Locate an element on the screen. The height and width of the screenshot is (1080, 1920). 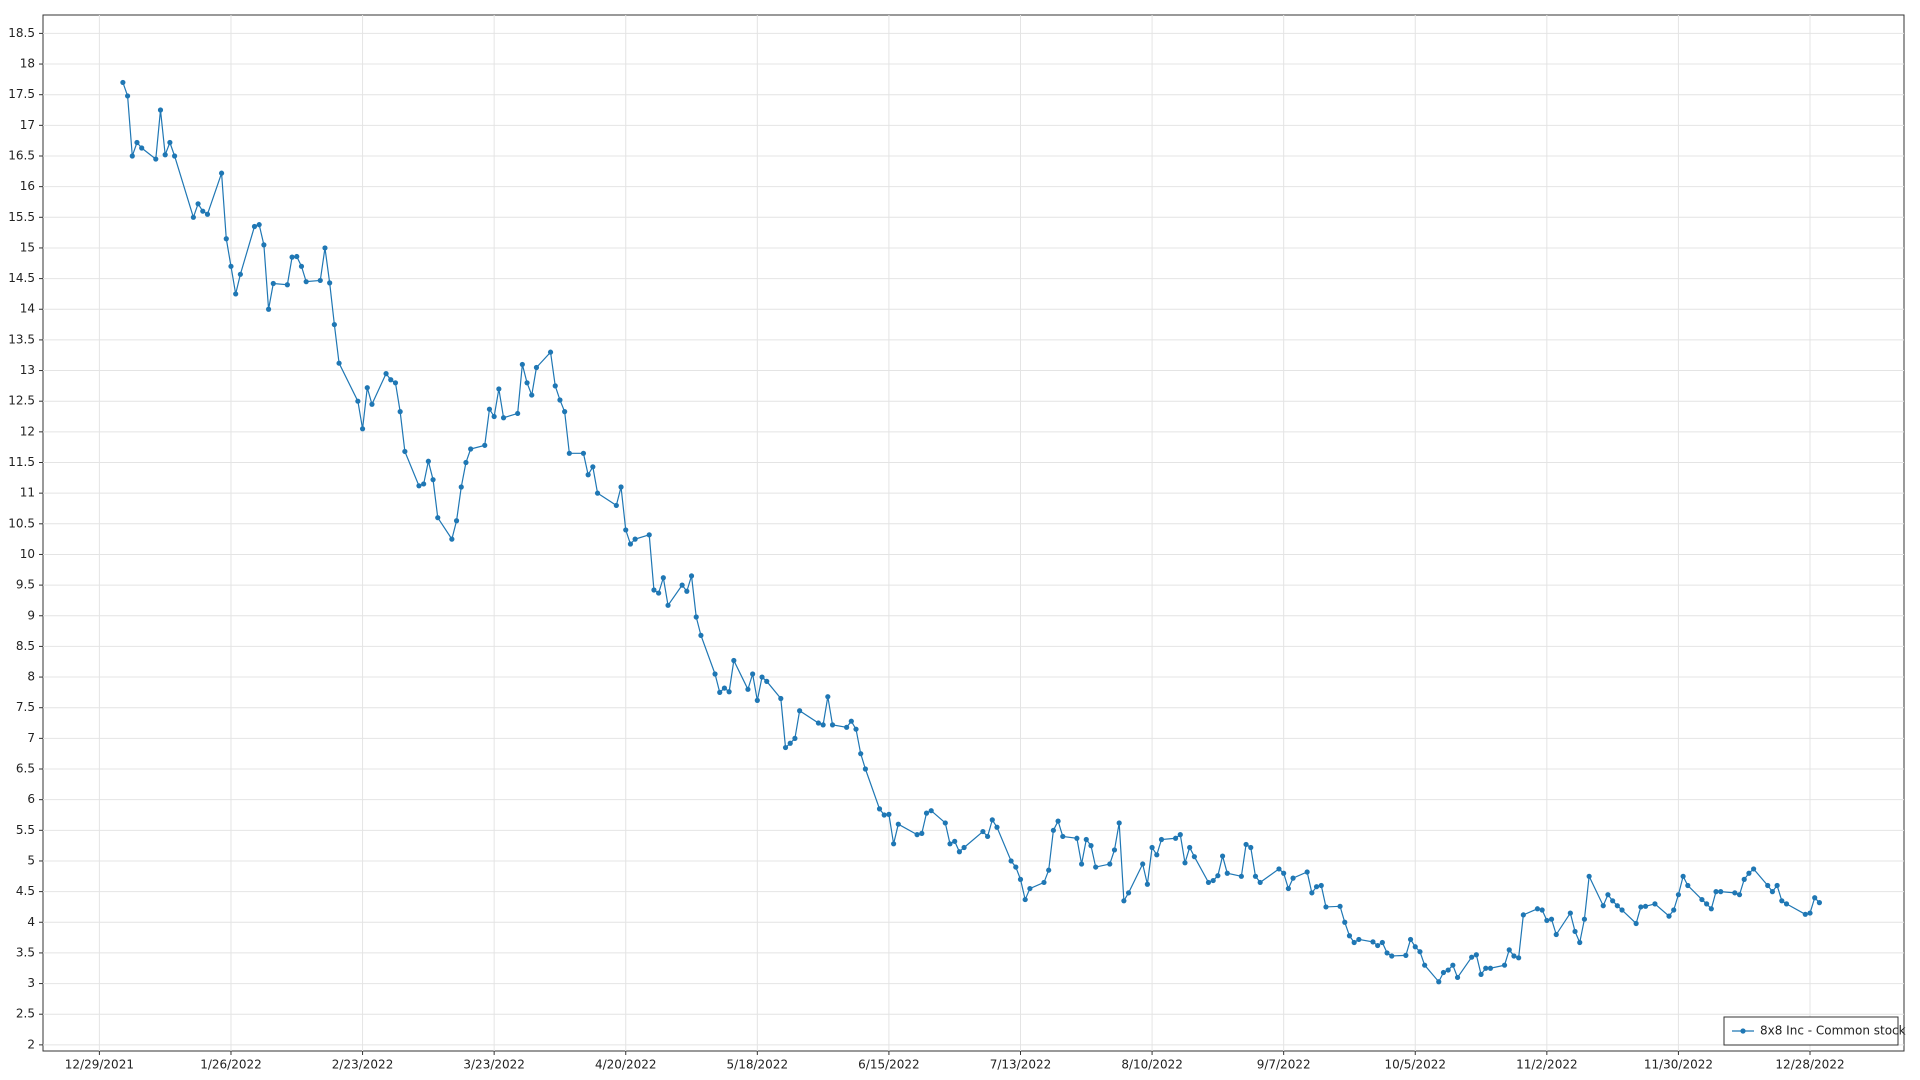
x-tick-label: 9/7/2022 is located at coordinates (1284, 1065).